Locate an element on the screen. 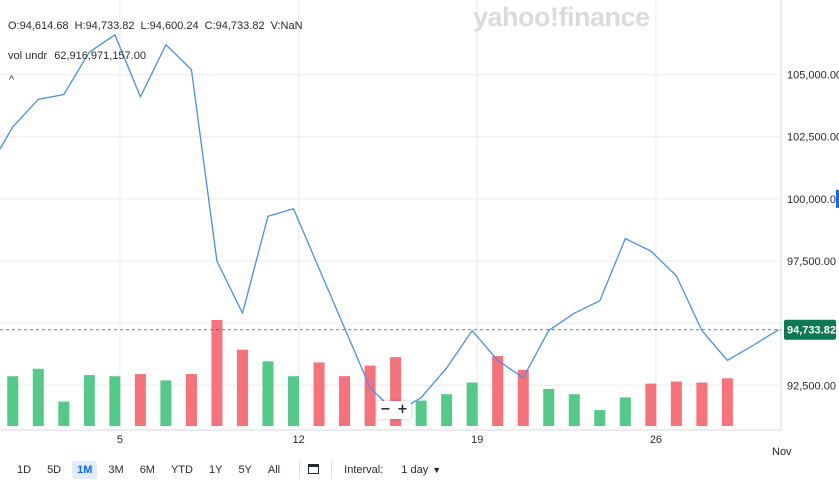  interval-label: Interval: is located at coordinates (364, 470).